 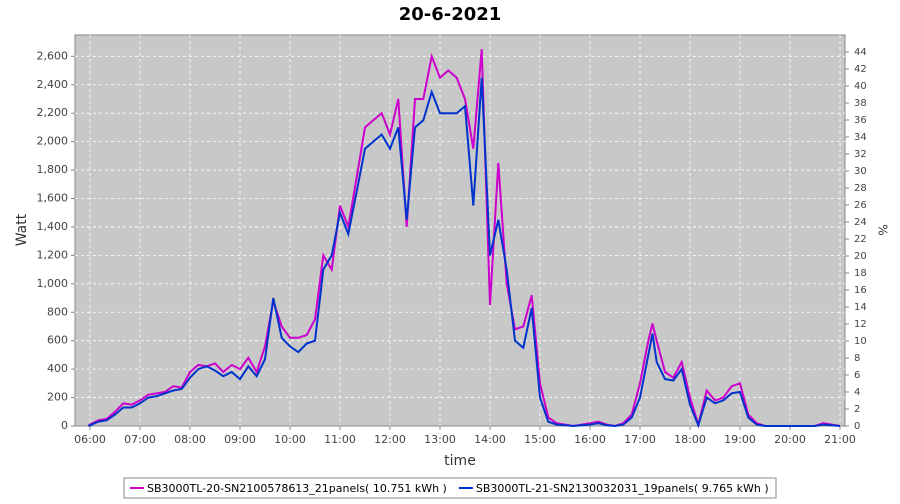 What do you see at coordinates (857, 409) in the screenshot?
I see `y2-tick-label: 2` at bounding box center [857, 409].